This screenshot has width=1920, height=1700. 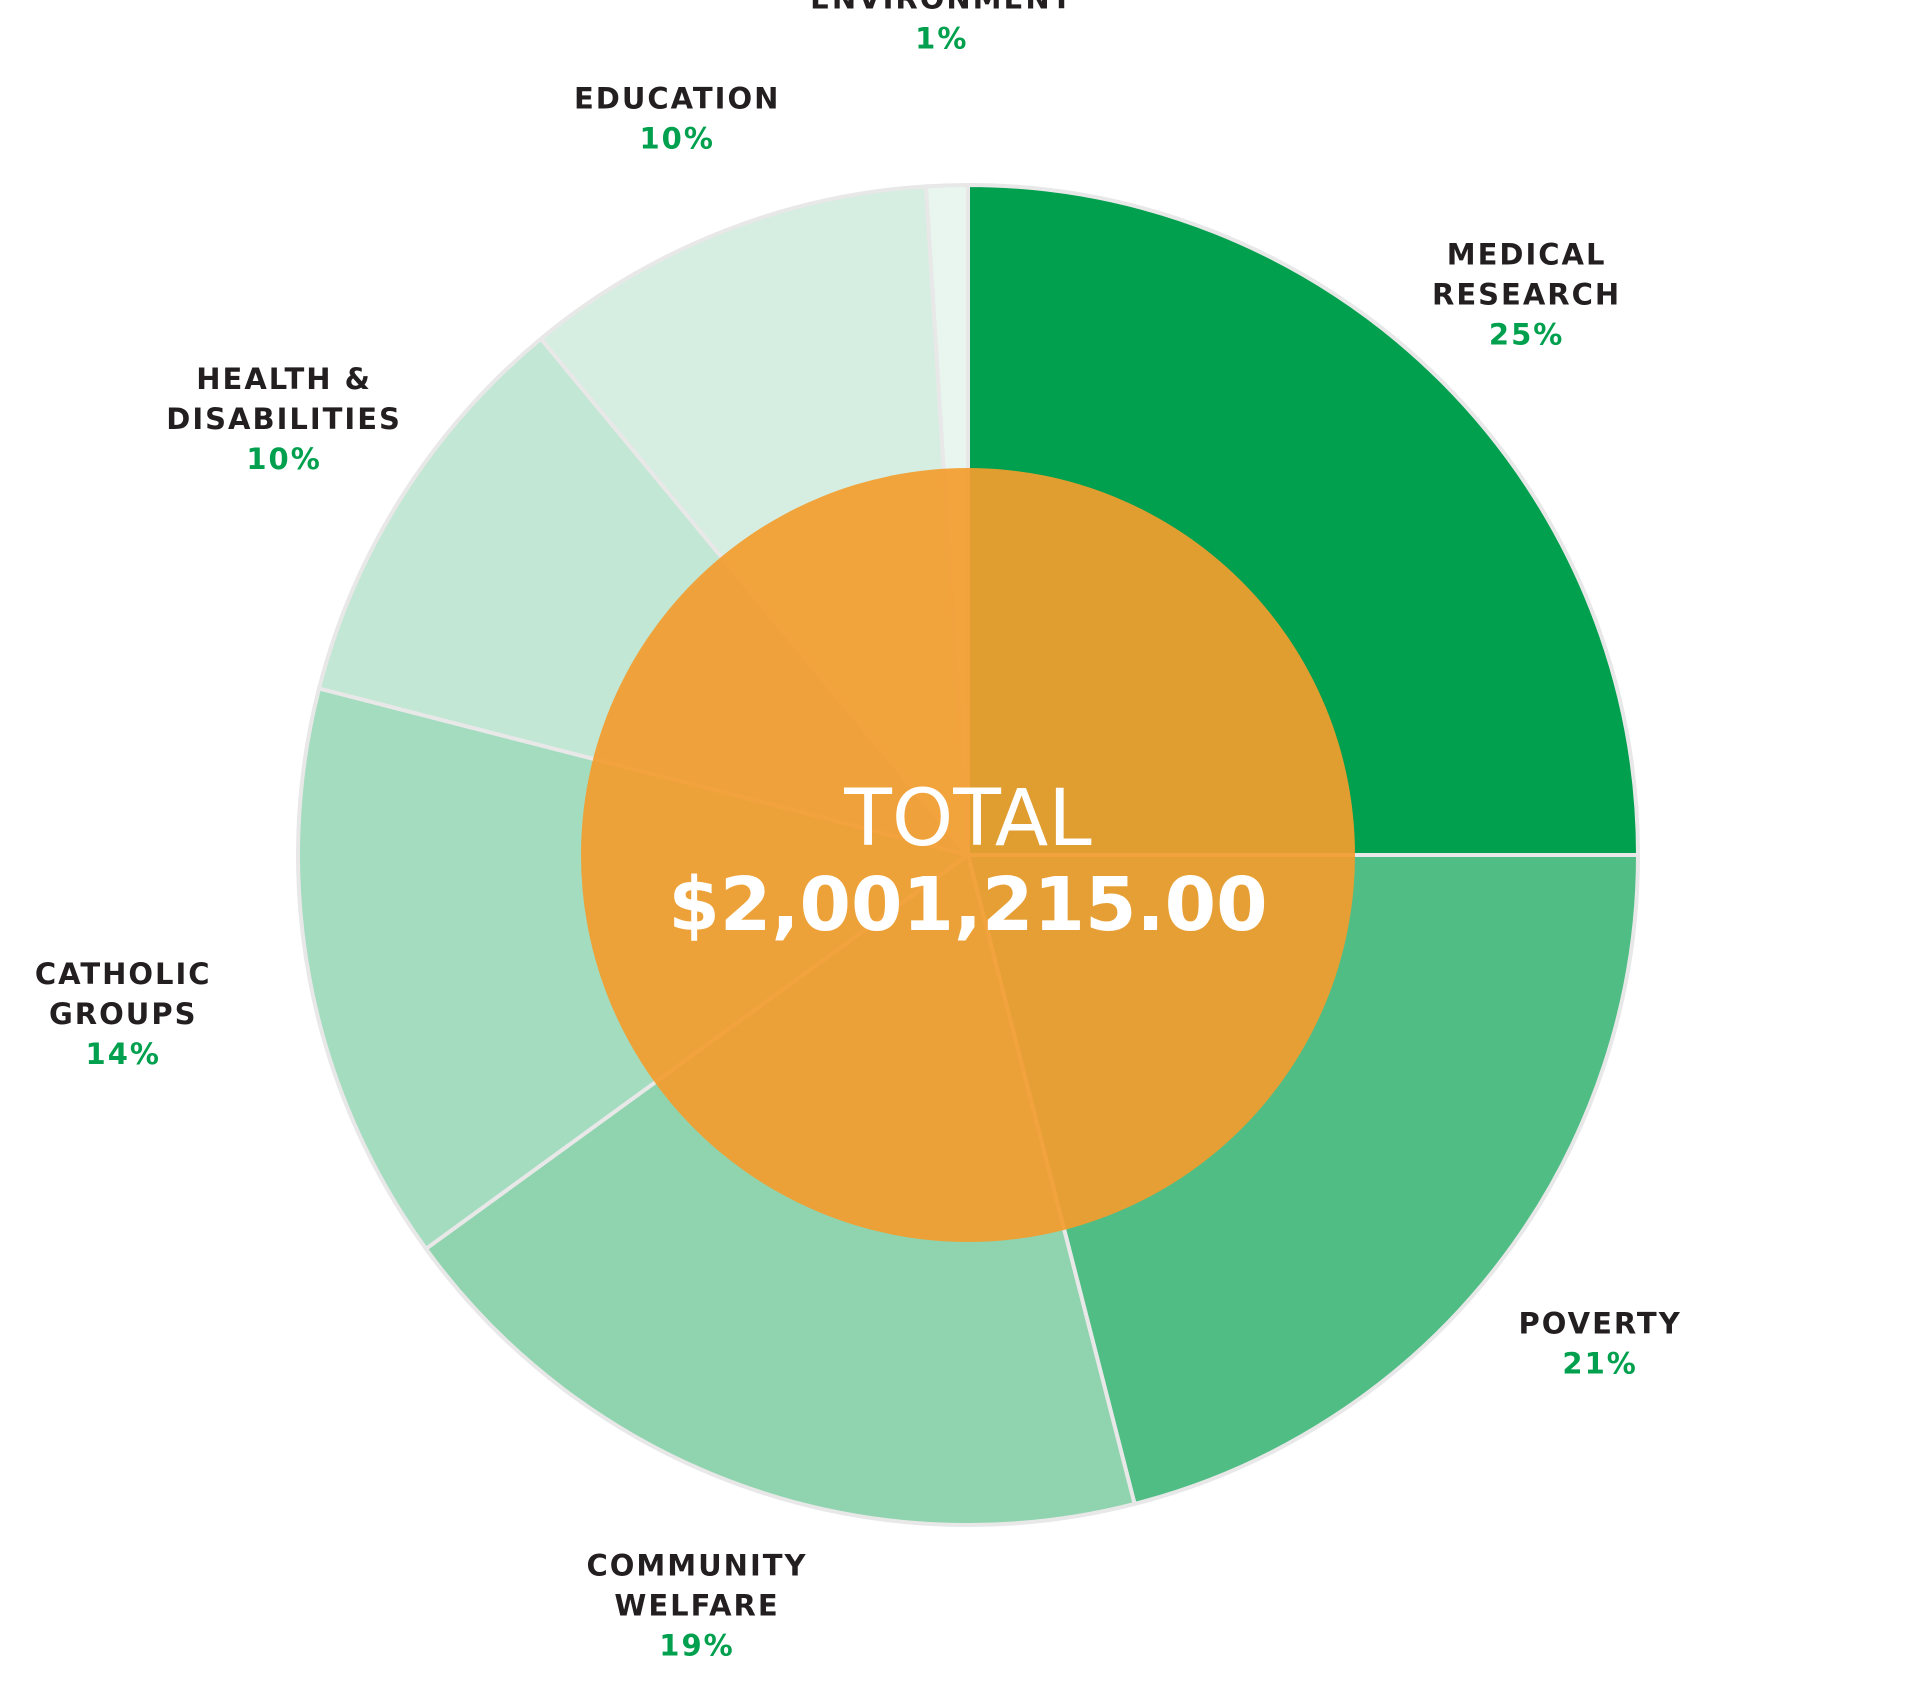 What do you see at coordinates (1526, 334) in the screenshot?
I see `slice-percent-label: 25%` at bounding box center [1526, 334].